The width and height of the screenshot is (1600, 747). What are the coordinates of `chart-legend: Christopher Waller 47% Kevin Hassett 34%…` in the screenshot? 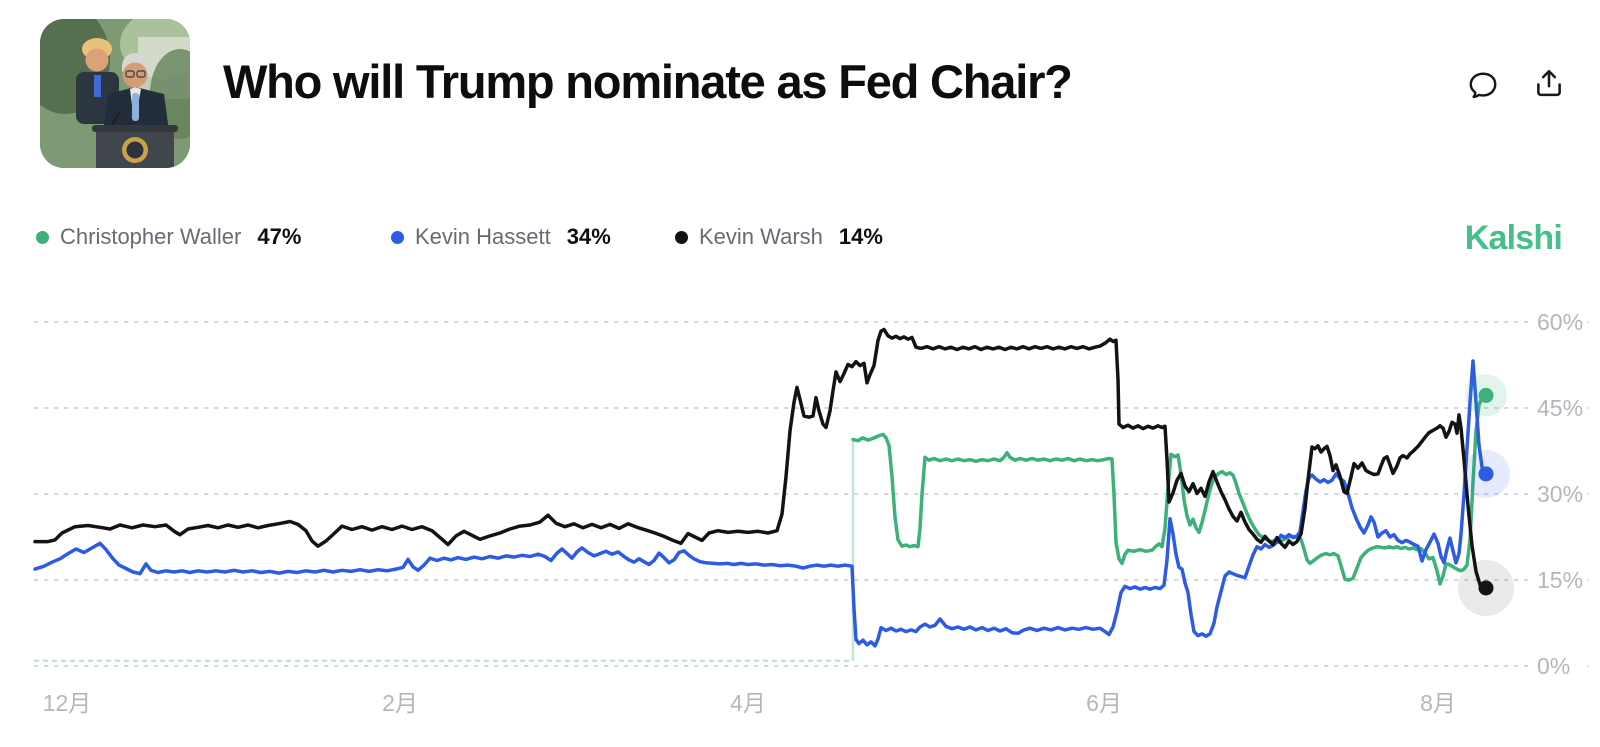 It's located at (800, 239).